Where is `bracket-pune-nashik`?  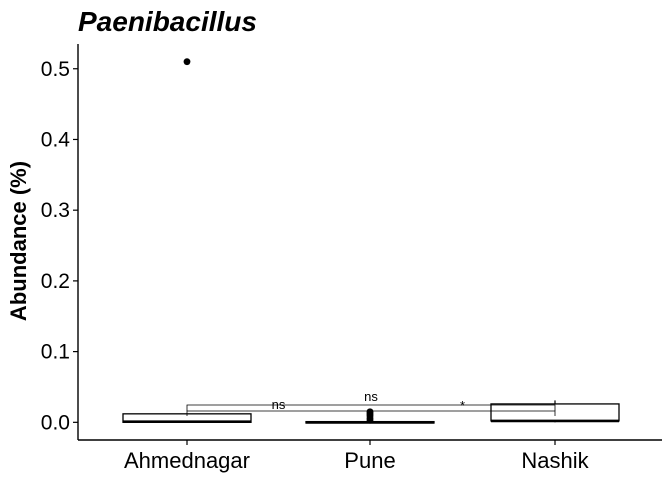
bracket-pune-nashik is located at coordinates (462, 413).